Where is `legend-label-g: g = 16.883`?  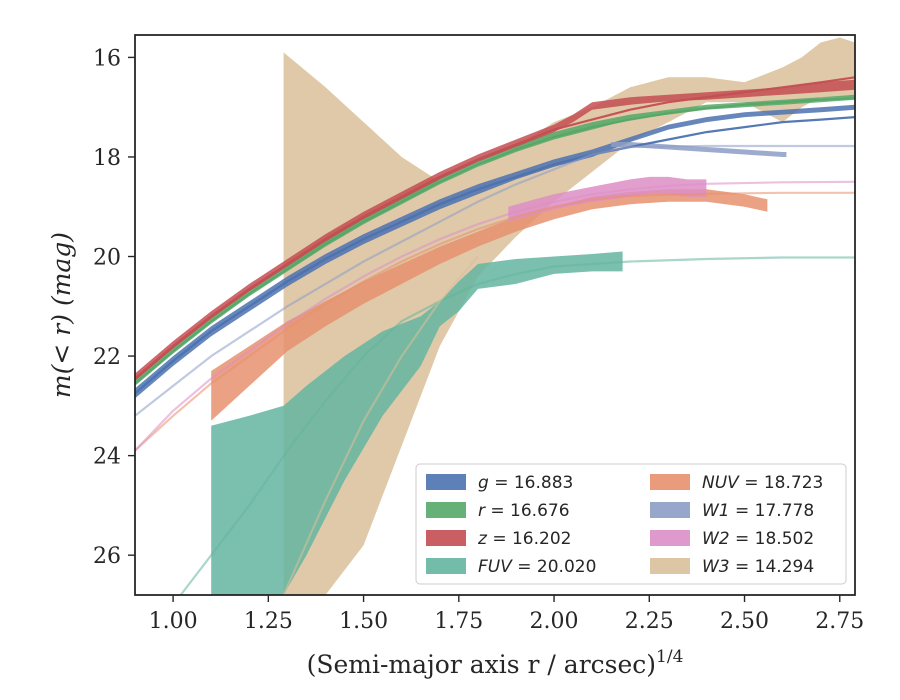 legend-label-g: g = 16.883 is located at coordinates (525, 483).